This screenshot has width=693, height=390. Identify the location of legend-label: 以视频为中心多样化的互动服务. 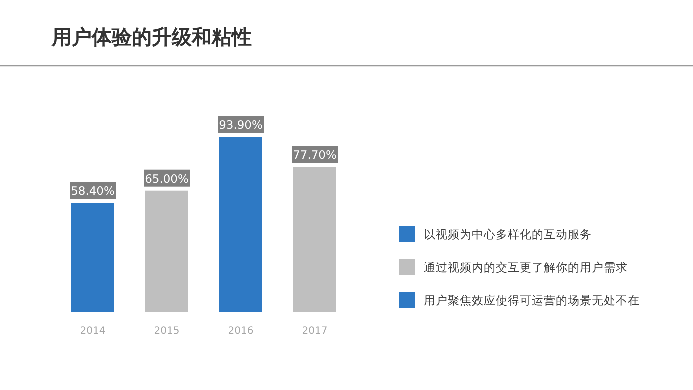
(508, 235).